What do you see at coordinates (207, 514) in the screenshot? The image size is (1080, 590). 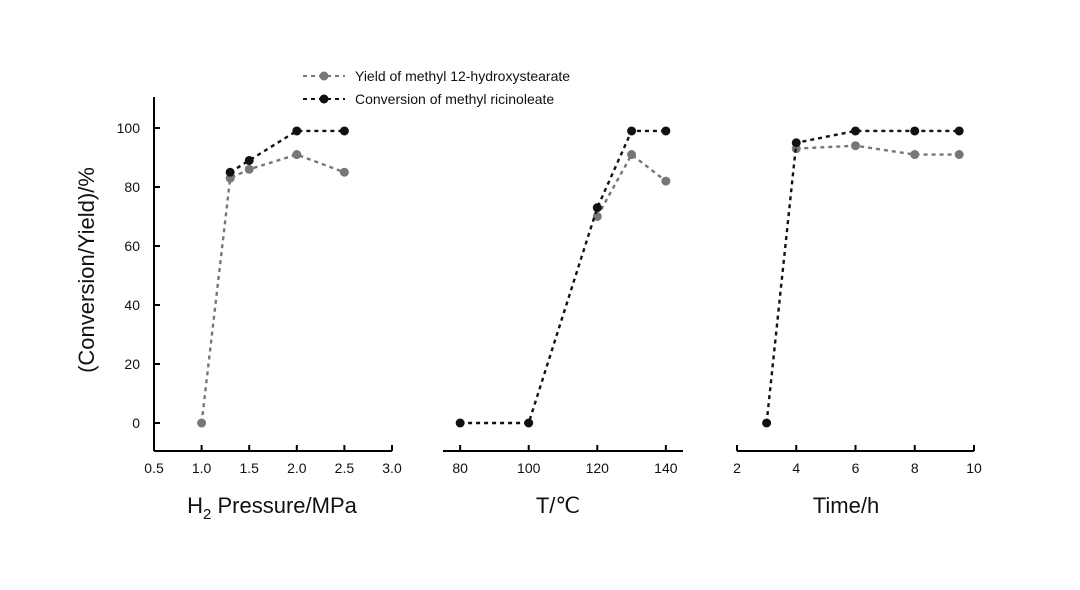 I see `x-axis-title-subscript: 2` at bounding box center [207, 514].